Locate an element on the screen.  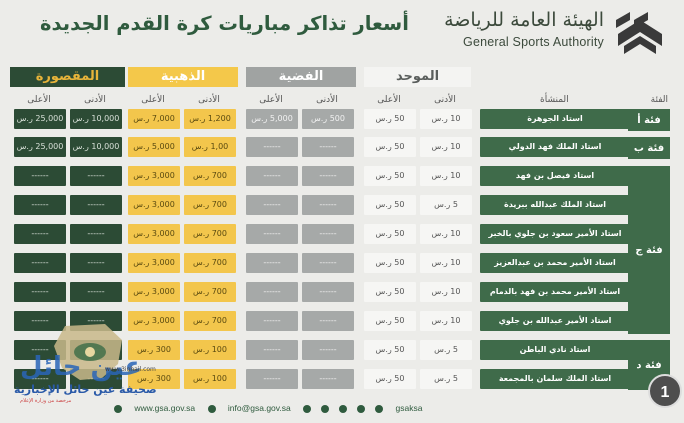
subheader-fid-high: الأعلى is located at coordinates (271, 100).